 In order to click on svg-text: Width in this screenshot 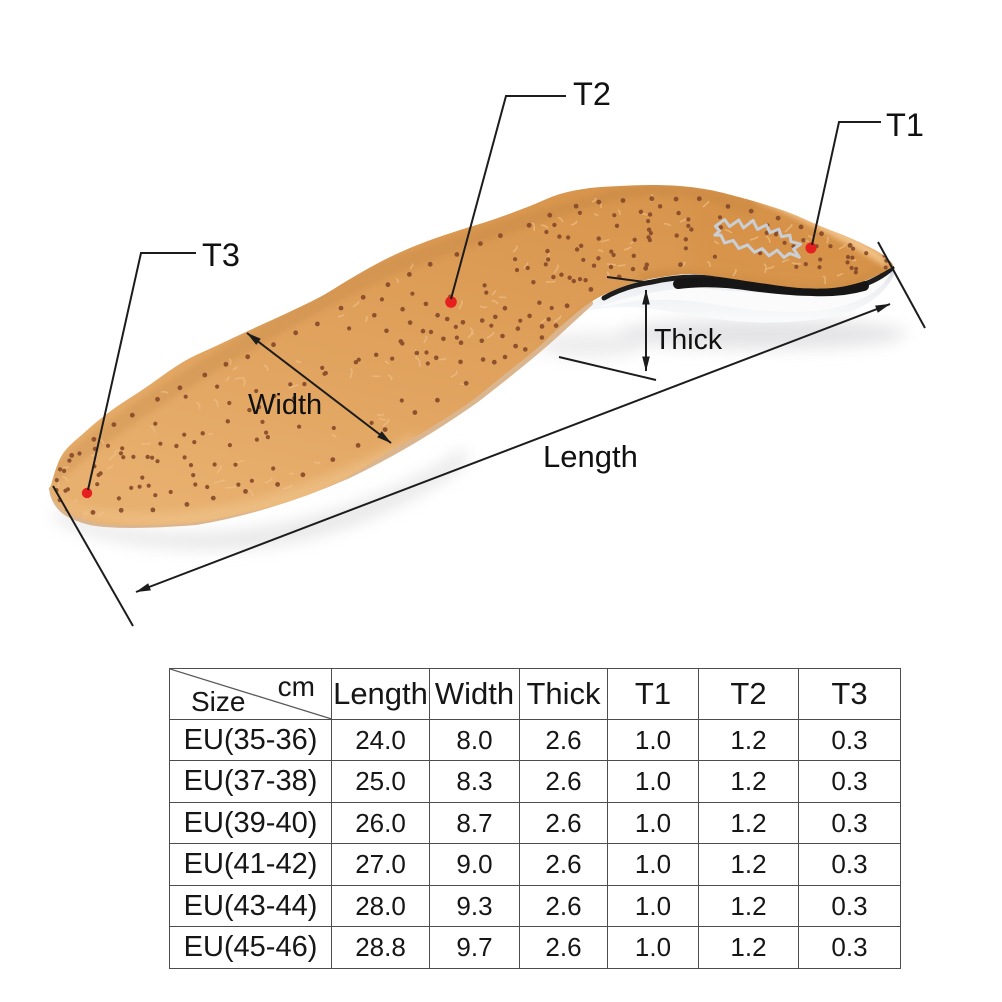, I will do `click(285, 405)`.